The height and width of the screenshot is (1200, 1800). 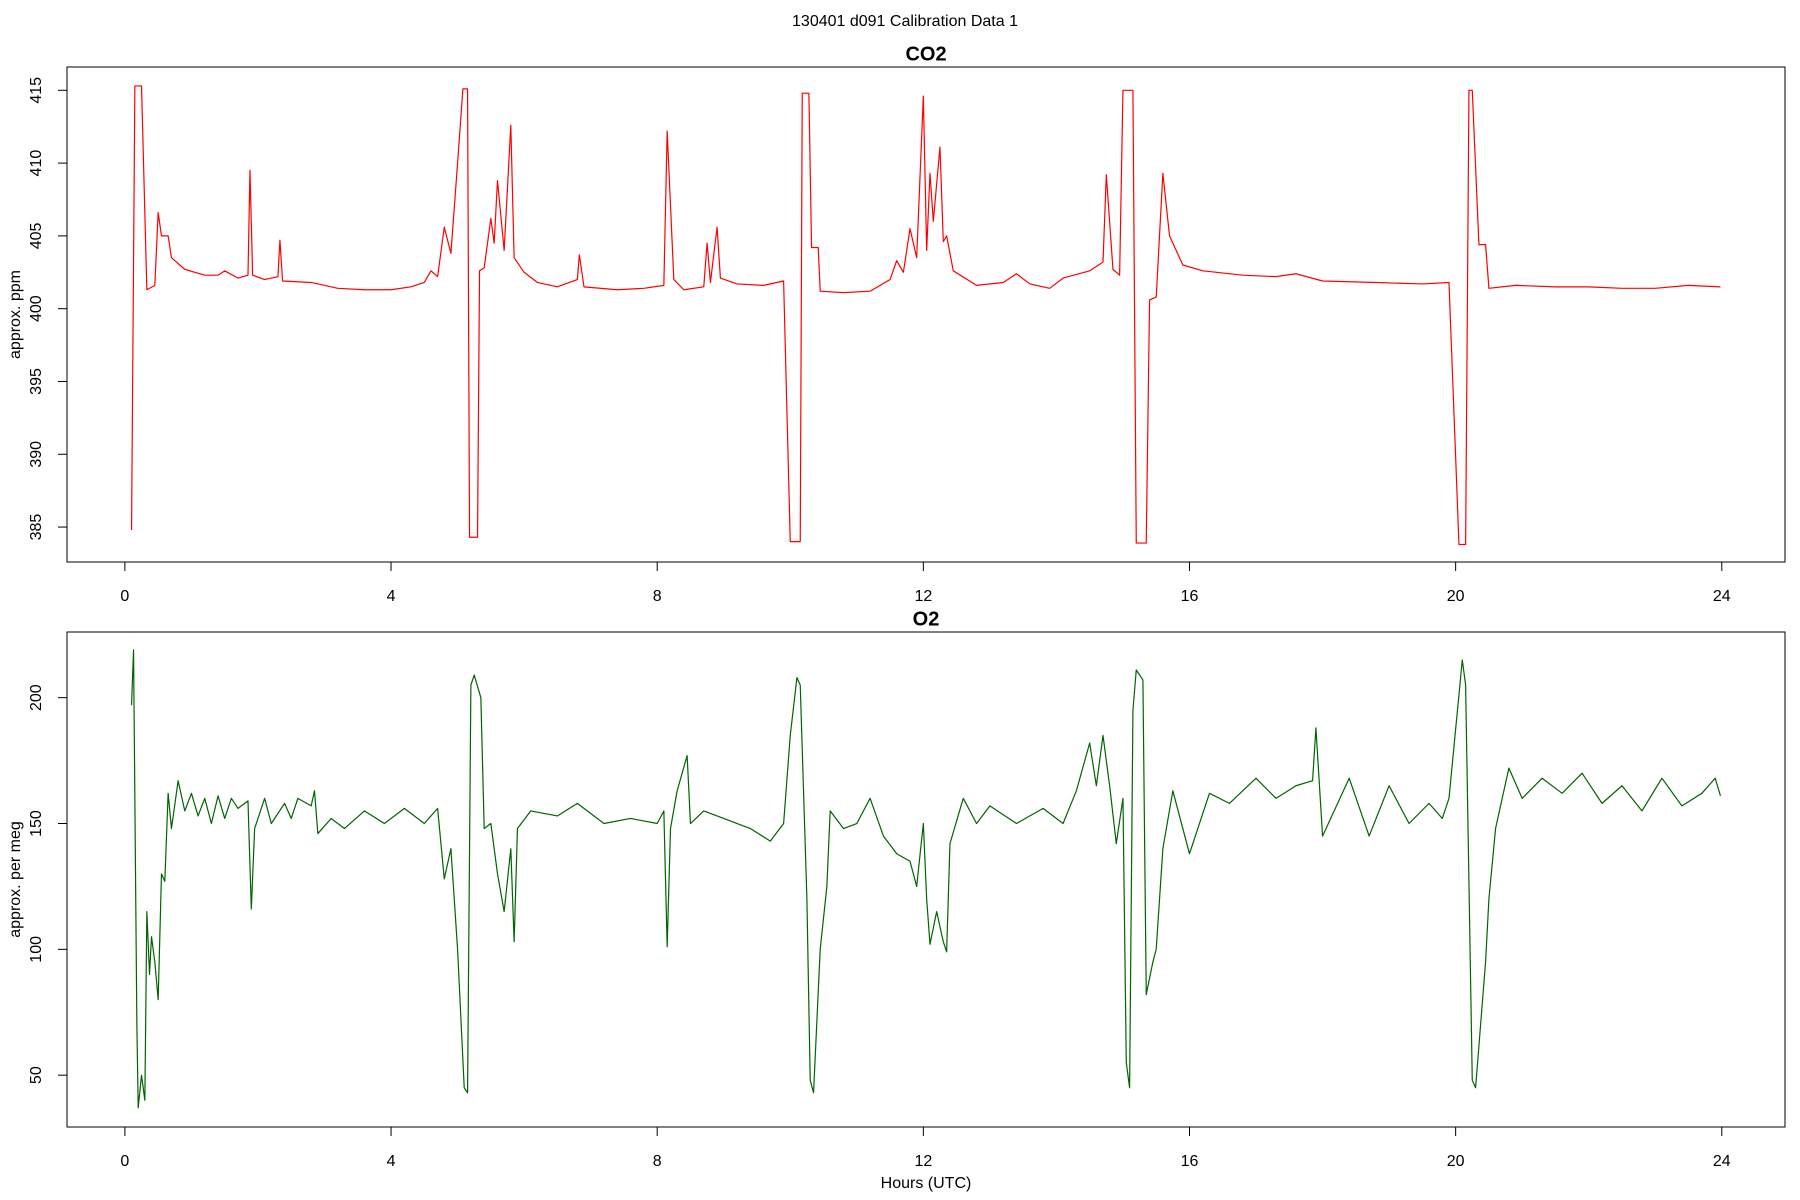 I want to click on y-axis-label: approx. ppm, so click(x=15, y=314).